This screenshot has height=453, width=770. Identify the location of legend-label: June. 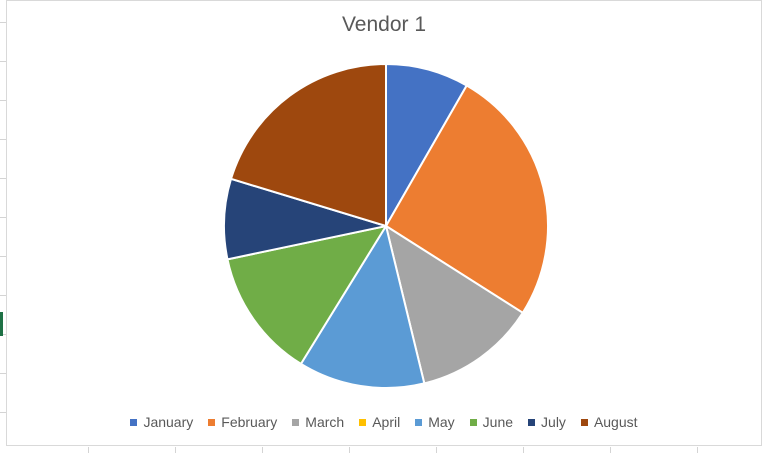
(498, 422).